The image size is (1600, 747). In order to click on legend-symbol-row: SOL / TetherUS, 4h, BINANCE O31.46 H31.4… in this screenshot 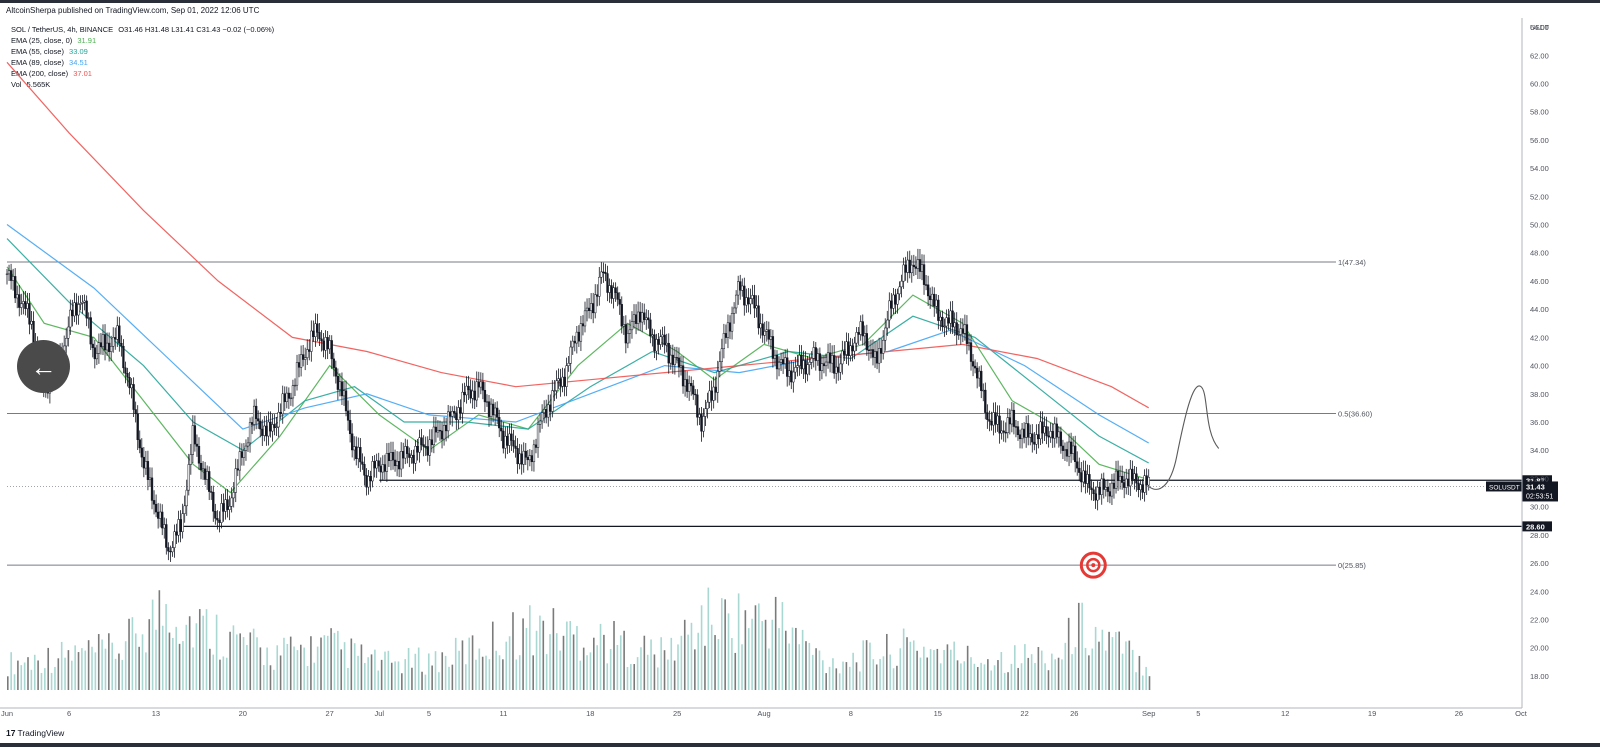, I will do `click(142, 29)`.